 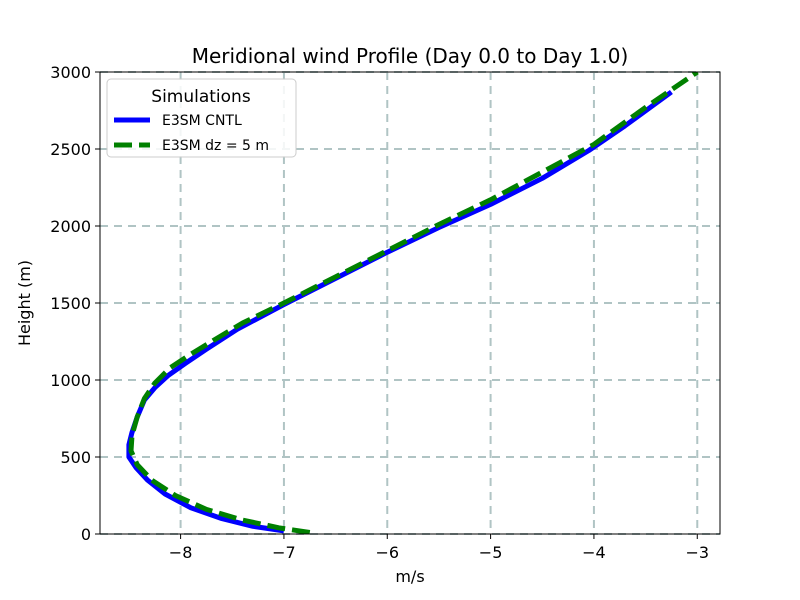 I want to click on y-tick-label: 3000, so click(x=70, y=72).